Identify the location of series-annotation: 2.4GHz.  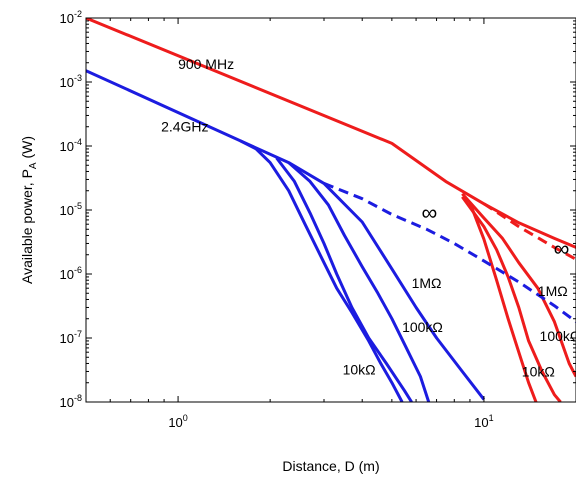
(184, 126).